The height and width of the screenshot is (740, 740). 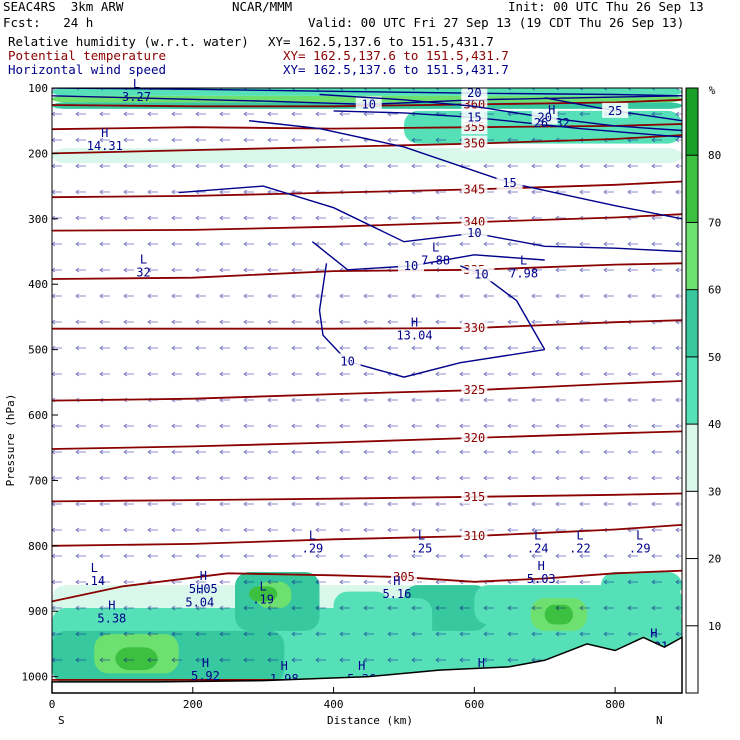 What do you see at coordinates (38, 480) in the screenshot?
I see `y-tick-label: 700` at bounding box center [38, 480].